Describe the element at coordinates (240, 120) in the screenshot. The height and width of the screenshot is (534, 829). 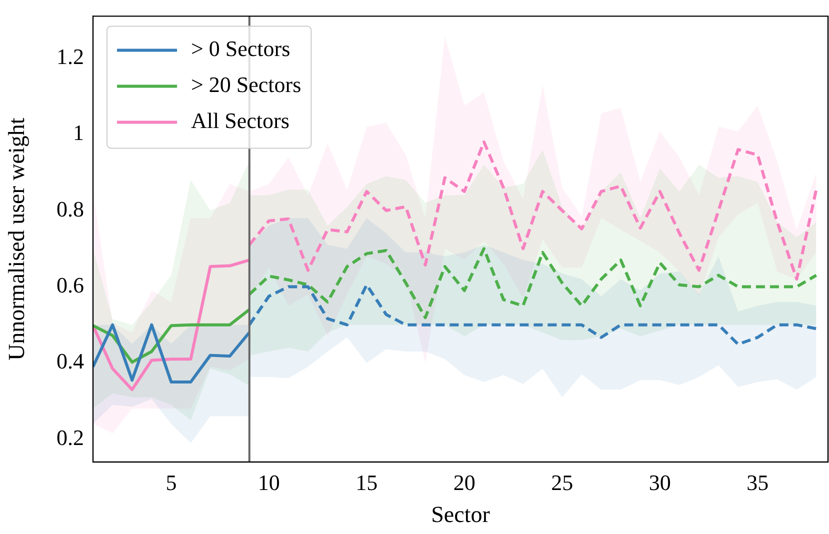
I see `legend-label: All Sectors` at that location.